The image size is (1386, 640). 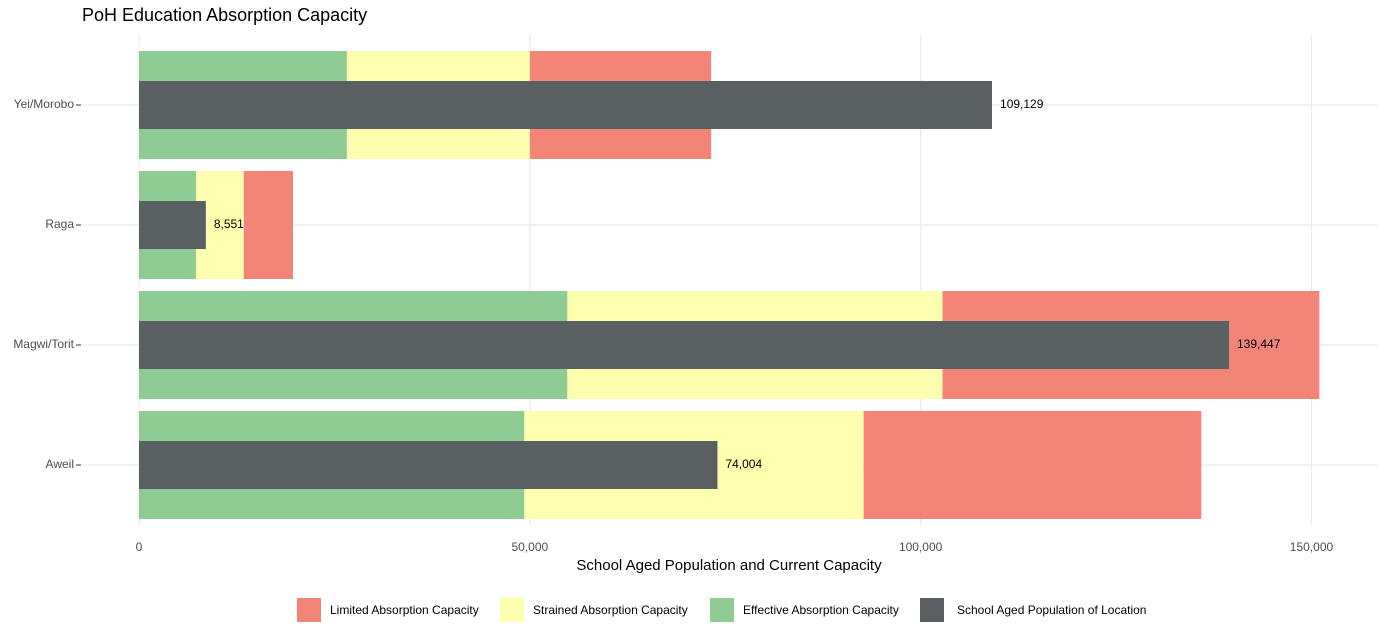 What do you see at coordinates (743, 464) in the screenshot?
I see `data-label: 74,004` at bounding box center [743, 464].